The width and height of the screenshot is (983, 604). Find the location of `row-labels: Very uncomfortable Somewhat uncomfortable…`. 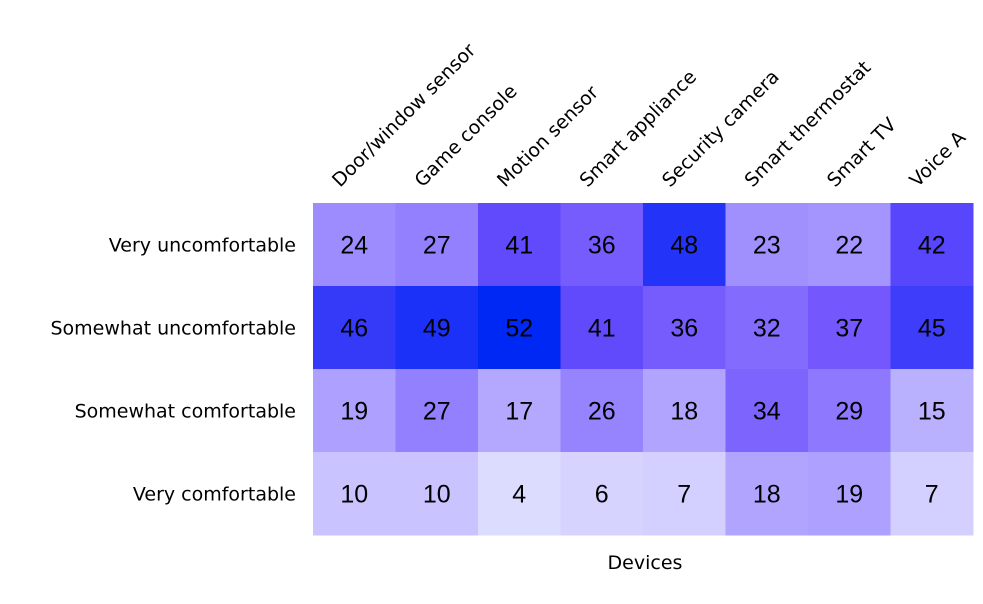

row-labels: Very uncomfortable Somewhat uncomfortable… is located at coordinates (173, 370).